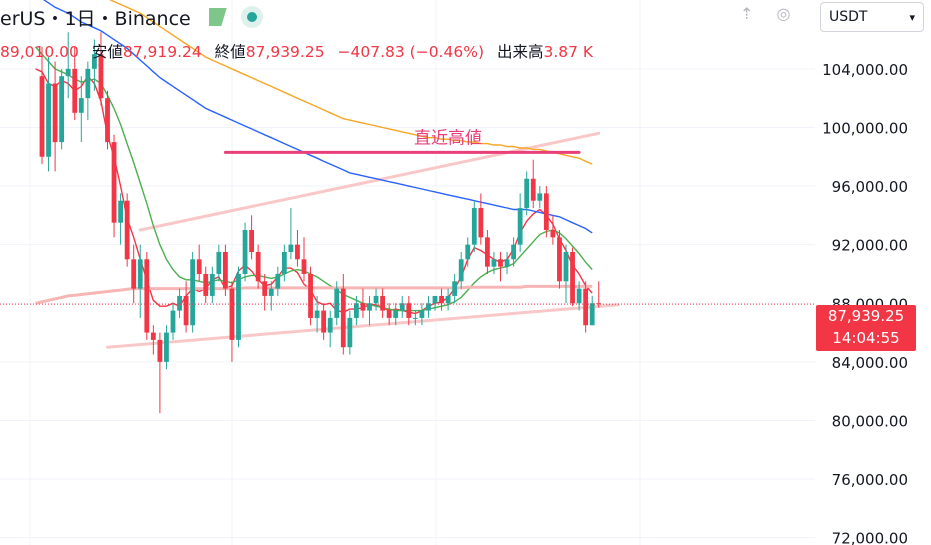 The width and height of the screenshot is (931, 545). Describe the element at coordinates (568, 52) in the screenshot. I see `volume-value: 3.87 K` at that location.